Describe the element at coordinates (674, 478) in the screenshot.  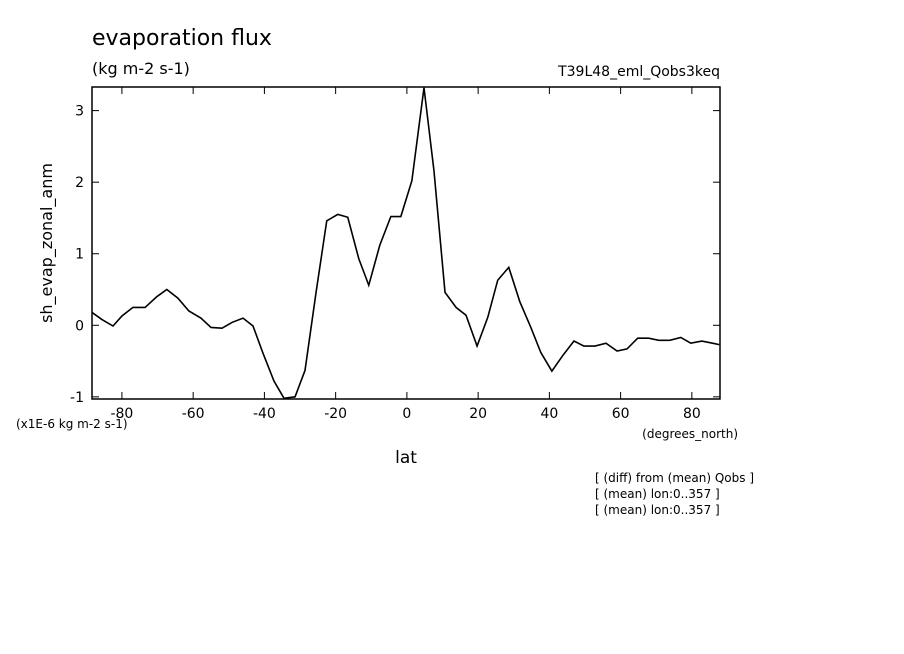
I see `note: [ (diff) from (mean) Qobs ]` at that location.